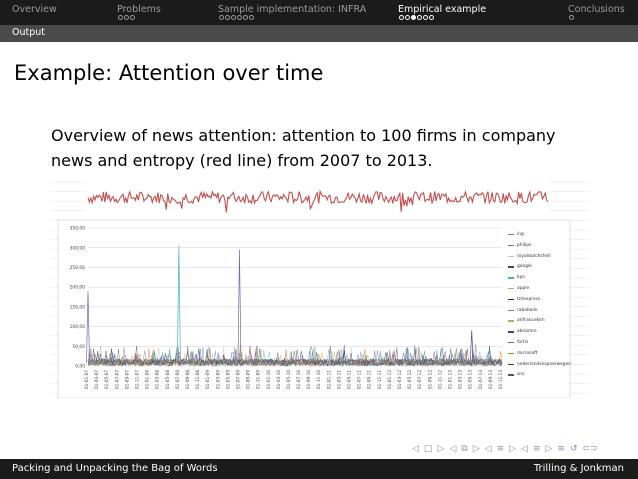  Describe the element at coordinates (490, 379) in the screenshot. I see `x-tick-label: 01-09-13` at that location.